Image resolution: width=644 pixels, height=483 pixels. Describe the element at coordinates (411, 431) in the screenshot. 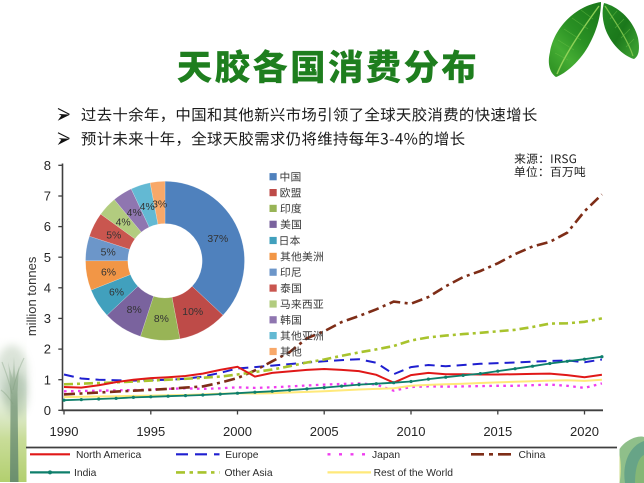

I see `svg-text: 2010` at that location.